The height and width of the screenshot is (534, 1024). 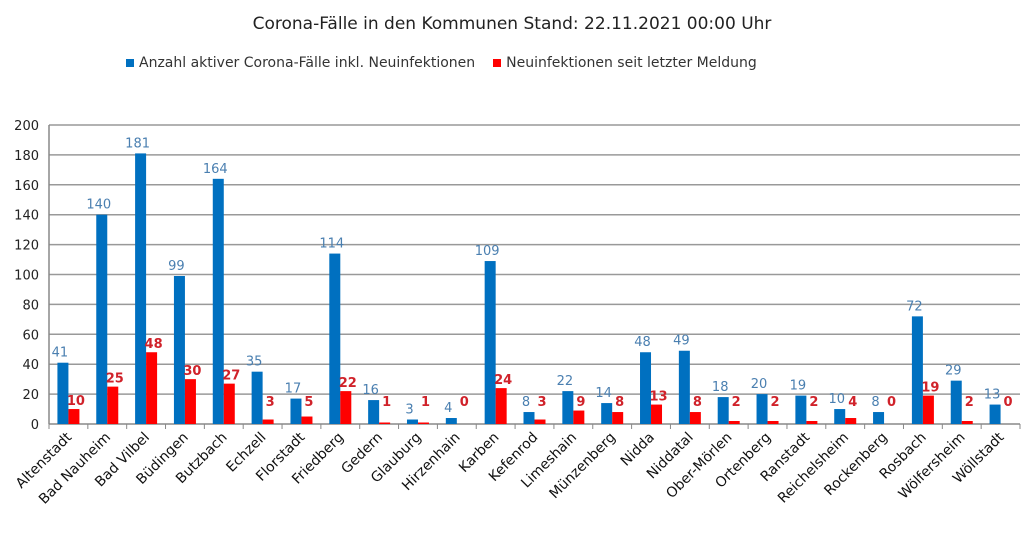 What do you see at coordinates (26, 216) in the screenshot?
I see `y-tick-label: 140` at bounding box center [26, 216].